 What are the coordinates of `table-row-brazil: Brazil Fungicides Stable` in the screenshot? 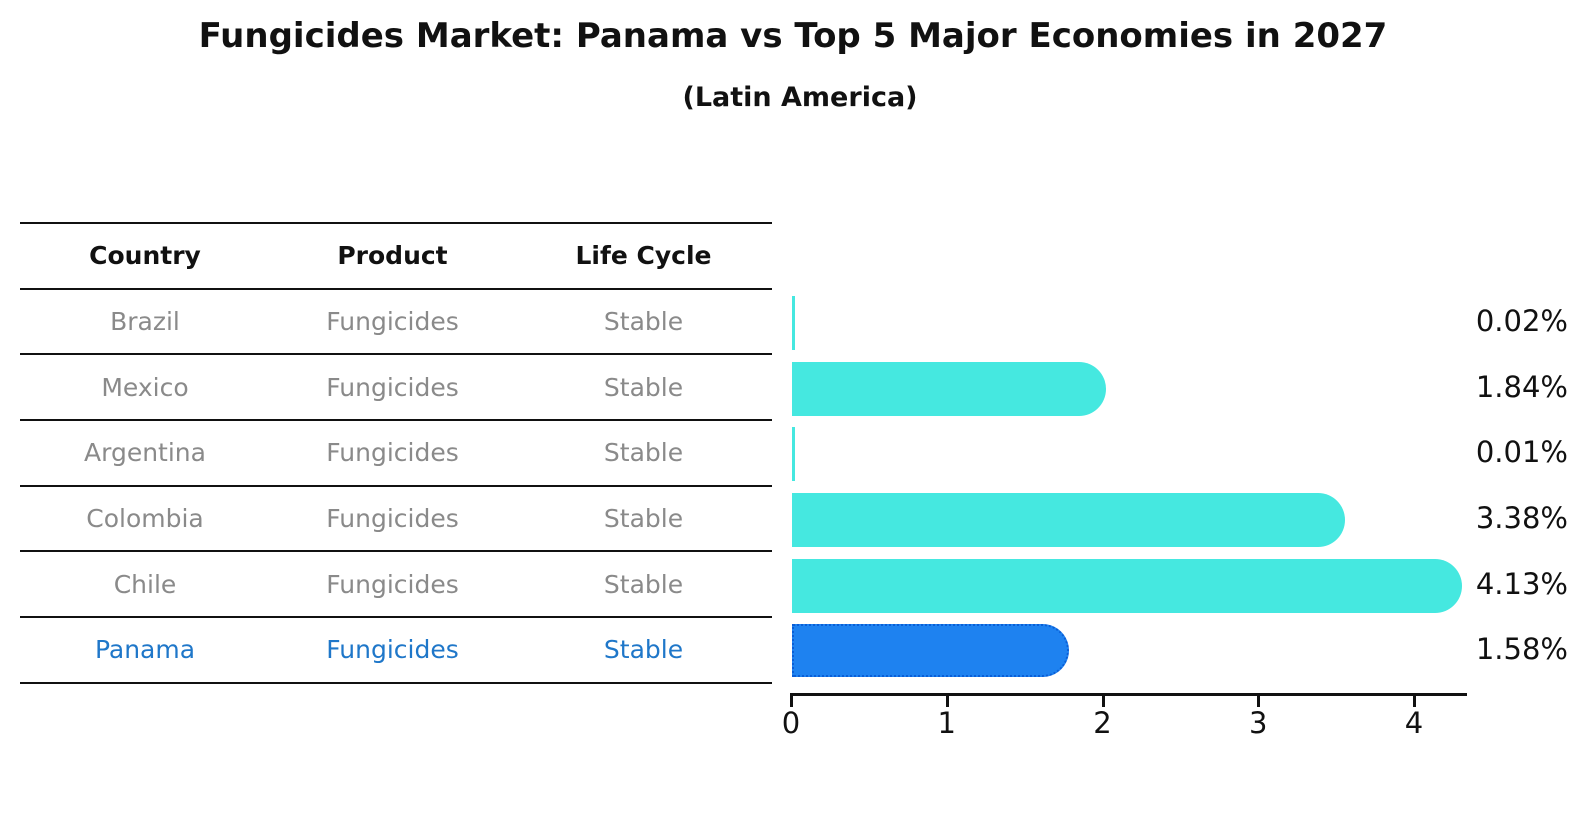 It's located at (396, 323).